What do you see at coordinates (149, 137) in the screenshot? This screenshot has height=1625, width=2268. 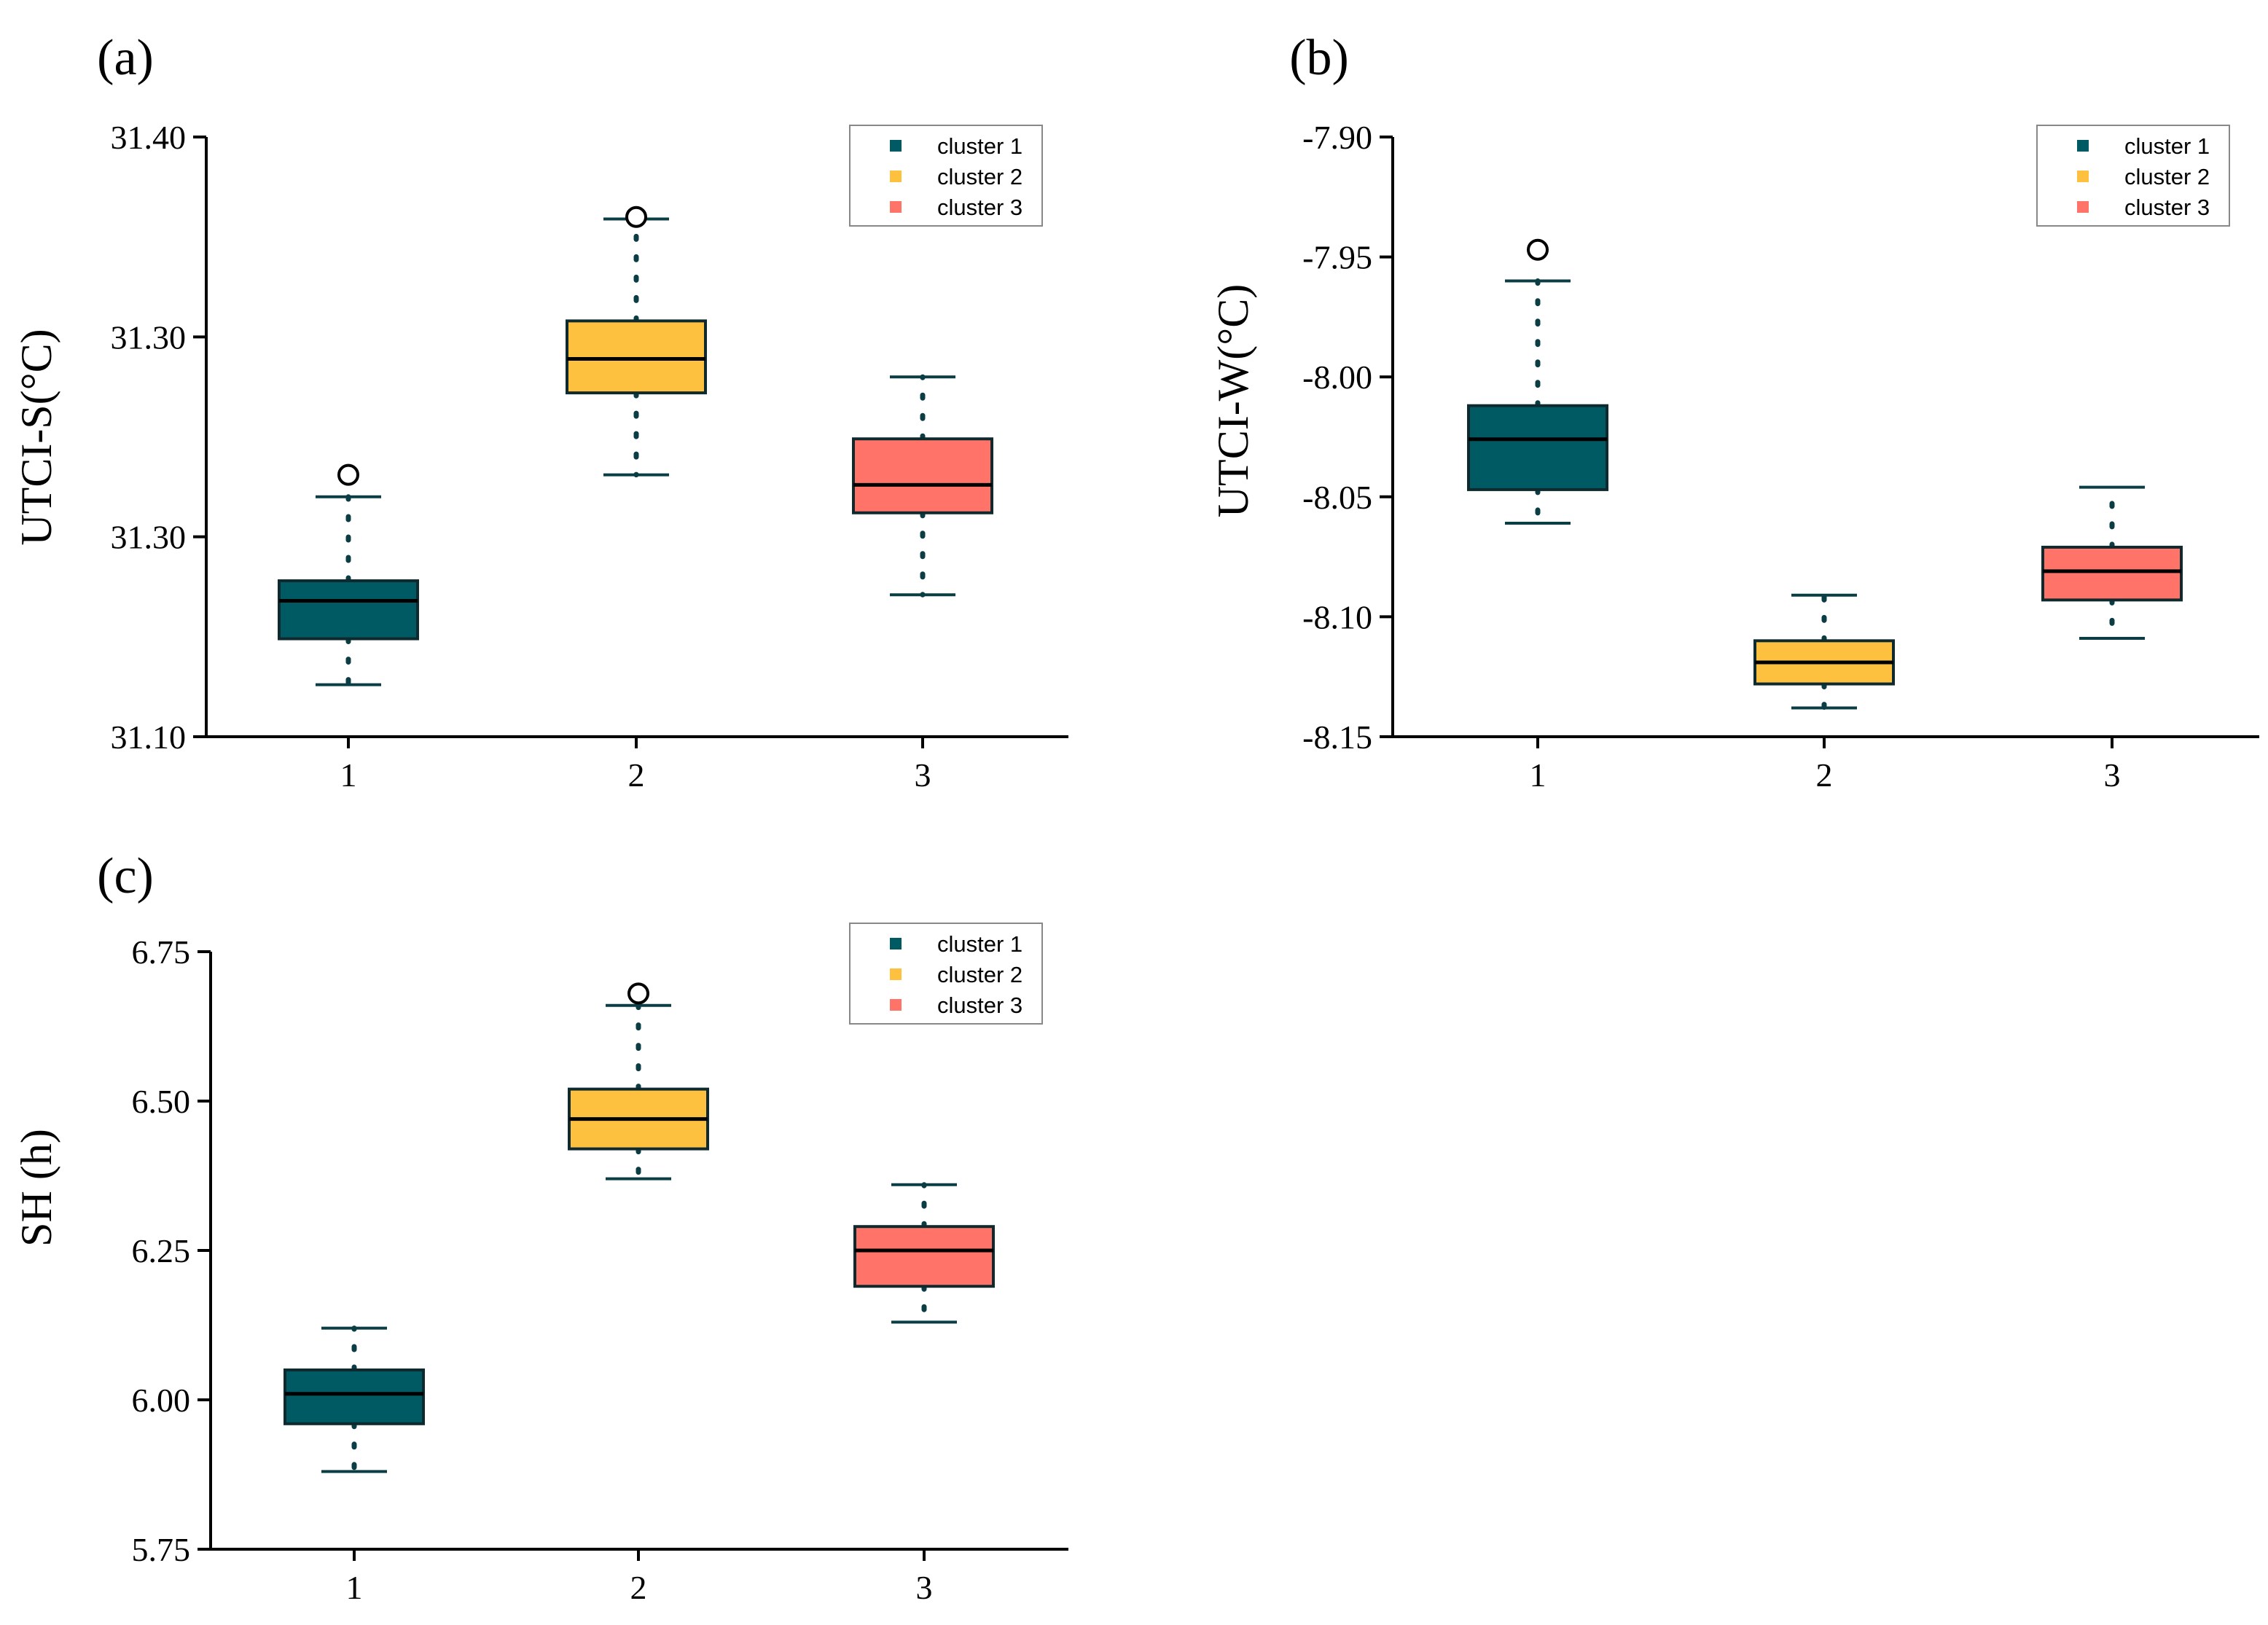 I see `y-tick-label: 31.40` at bounding box center [149, 137].